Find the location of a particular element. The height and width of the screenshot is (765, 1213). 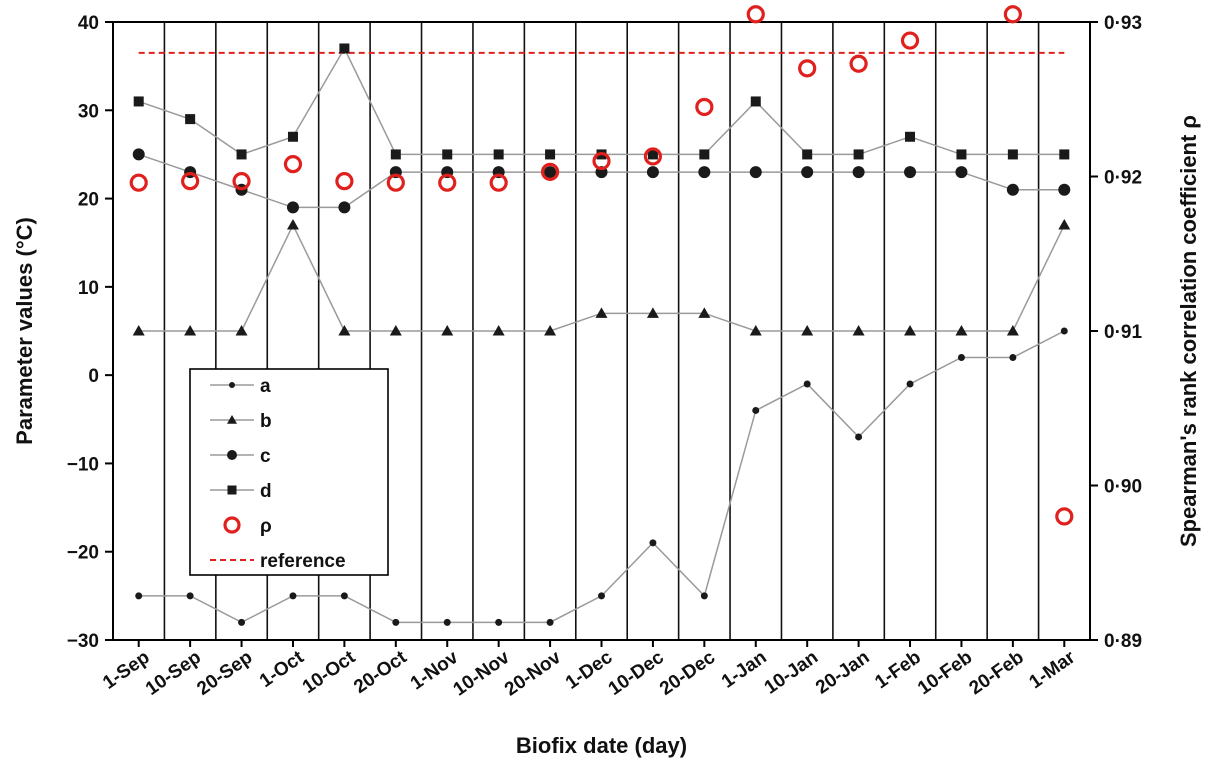

y2-tick-label: 0·91 is located at coordinates (1123, 332).